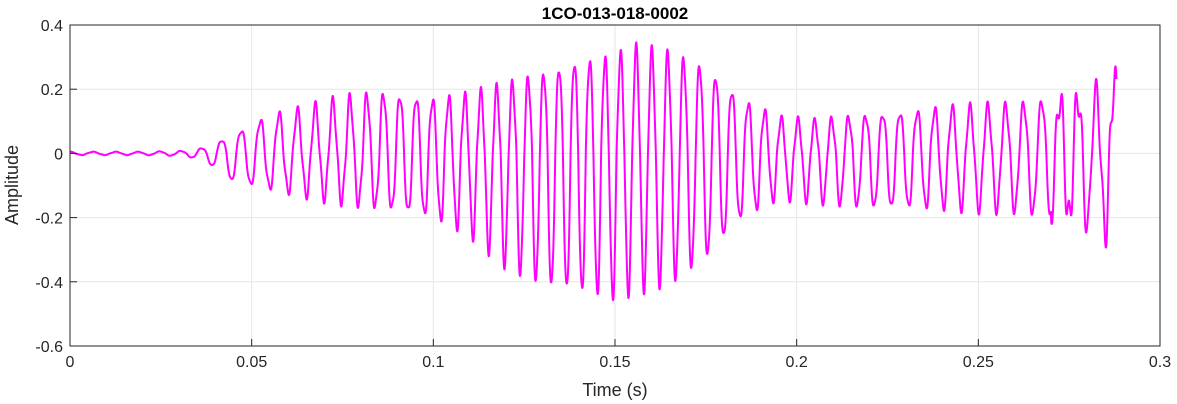 The width and height of the screenshot is (1177, 404). What do you see at coordinates (52, 90) in the screenshot?
I see `y-tick-label: 0.2` at bounding box center [52, 90].